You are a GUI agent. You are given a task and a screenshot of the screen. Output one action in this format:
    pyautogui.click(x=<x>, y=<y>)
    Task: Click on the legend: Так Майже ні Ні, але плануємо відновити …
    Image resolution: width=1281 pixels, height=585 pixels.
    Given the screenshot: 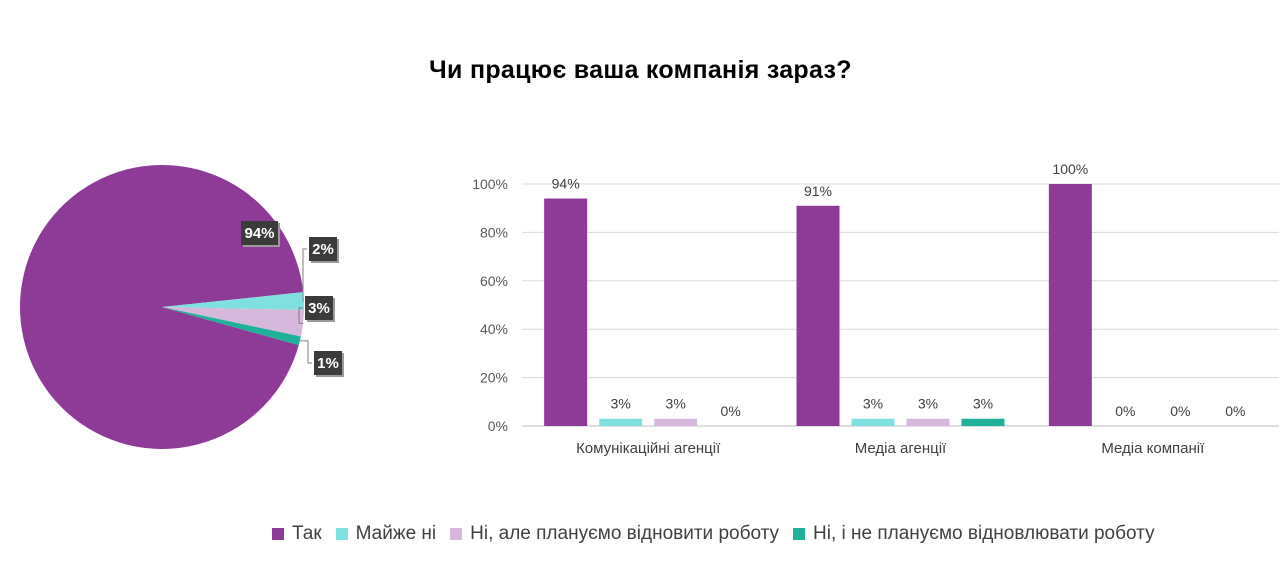 What is the action you would take?
    pyautogui.click(x=720, y=534)
    